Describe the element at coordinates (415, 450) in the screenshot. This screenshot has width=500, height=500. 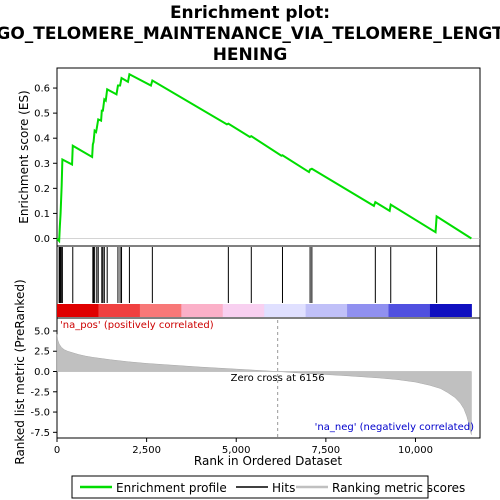
I see `x-tick-label: 10,000` at that location.